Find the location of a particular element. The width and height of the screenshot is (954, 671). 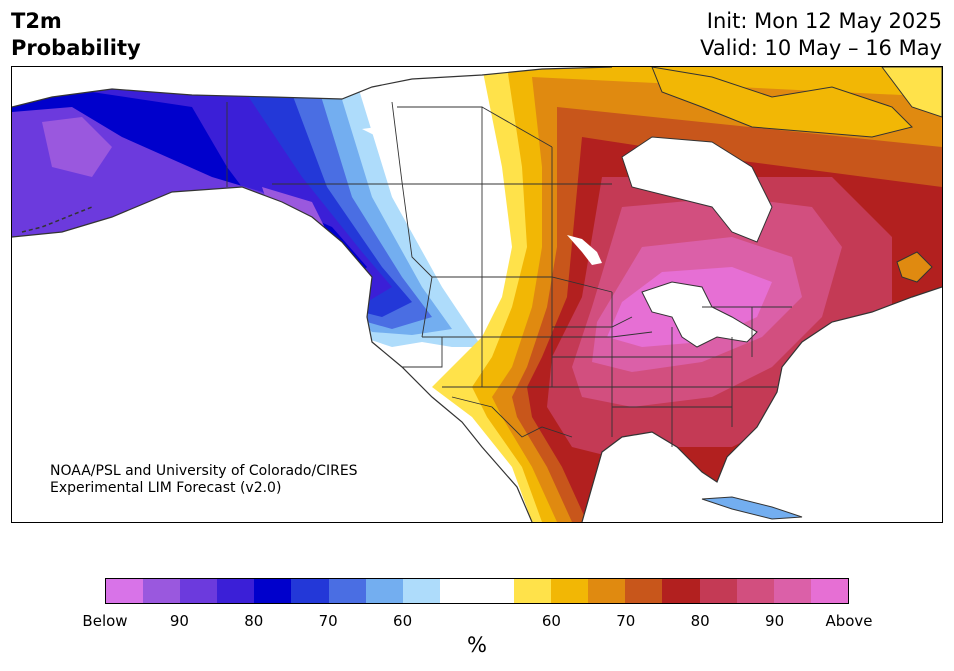

newfoundland is located at coordinates (914, 267).